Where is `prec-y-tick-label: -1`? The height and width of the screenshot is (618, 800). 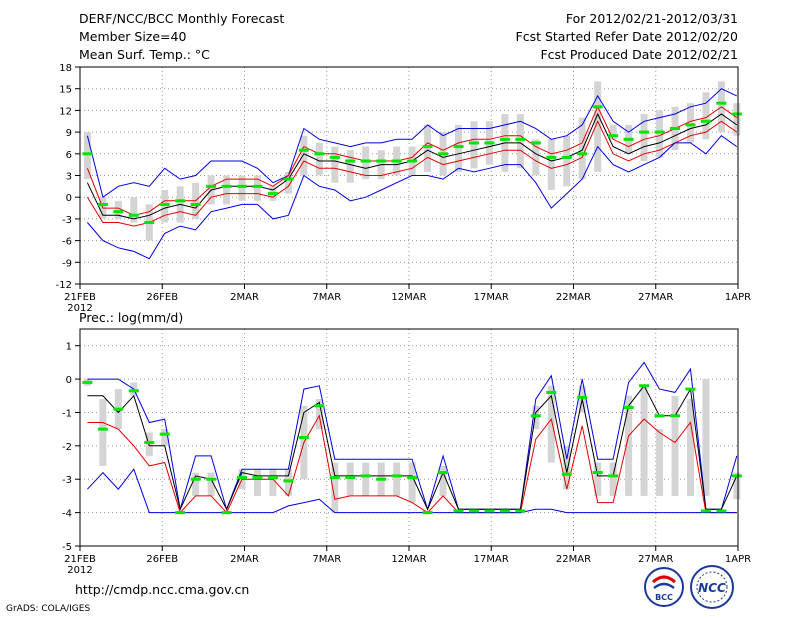 prec-y-tick-label: -1 is located at coordinates (67, 413).